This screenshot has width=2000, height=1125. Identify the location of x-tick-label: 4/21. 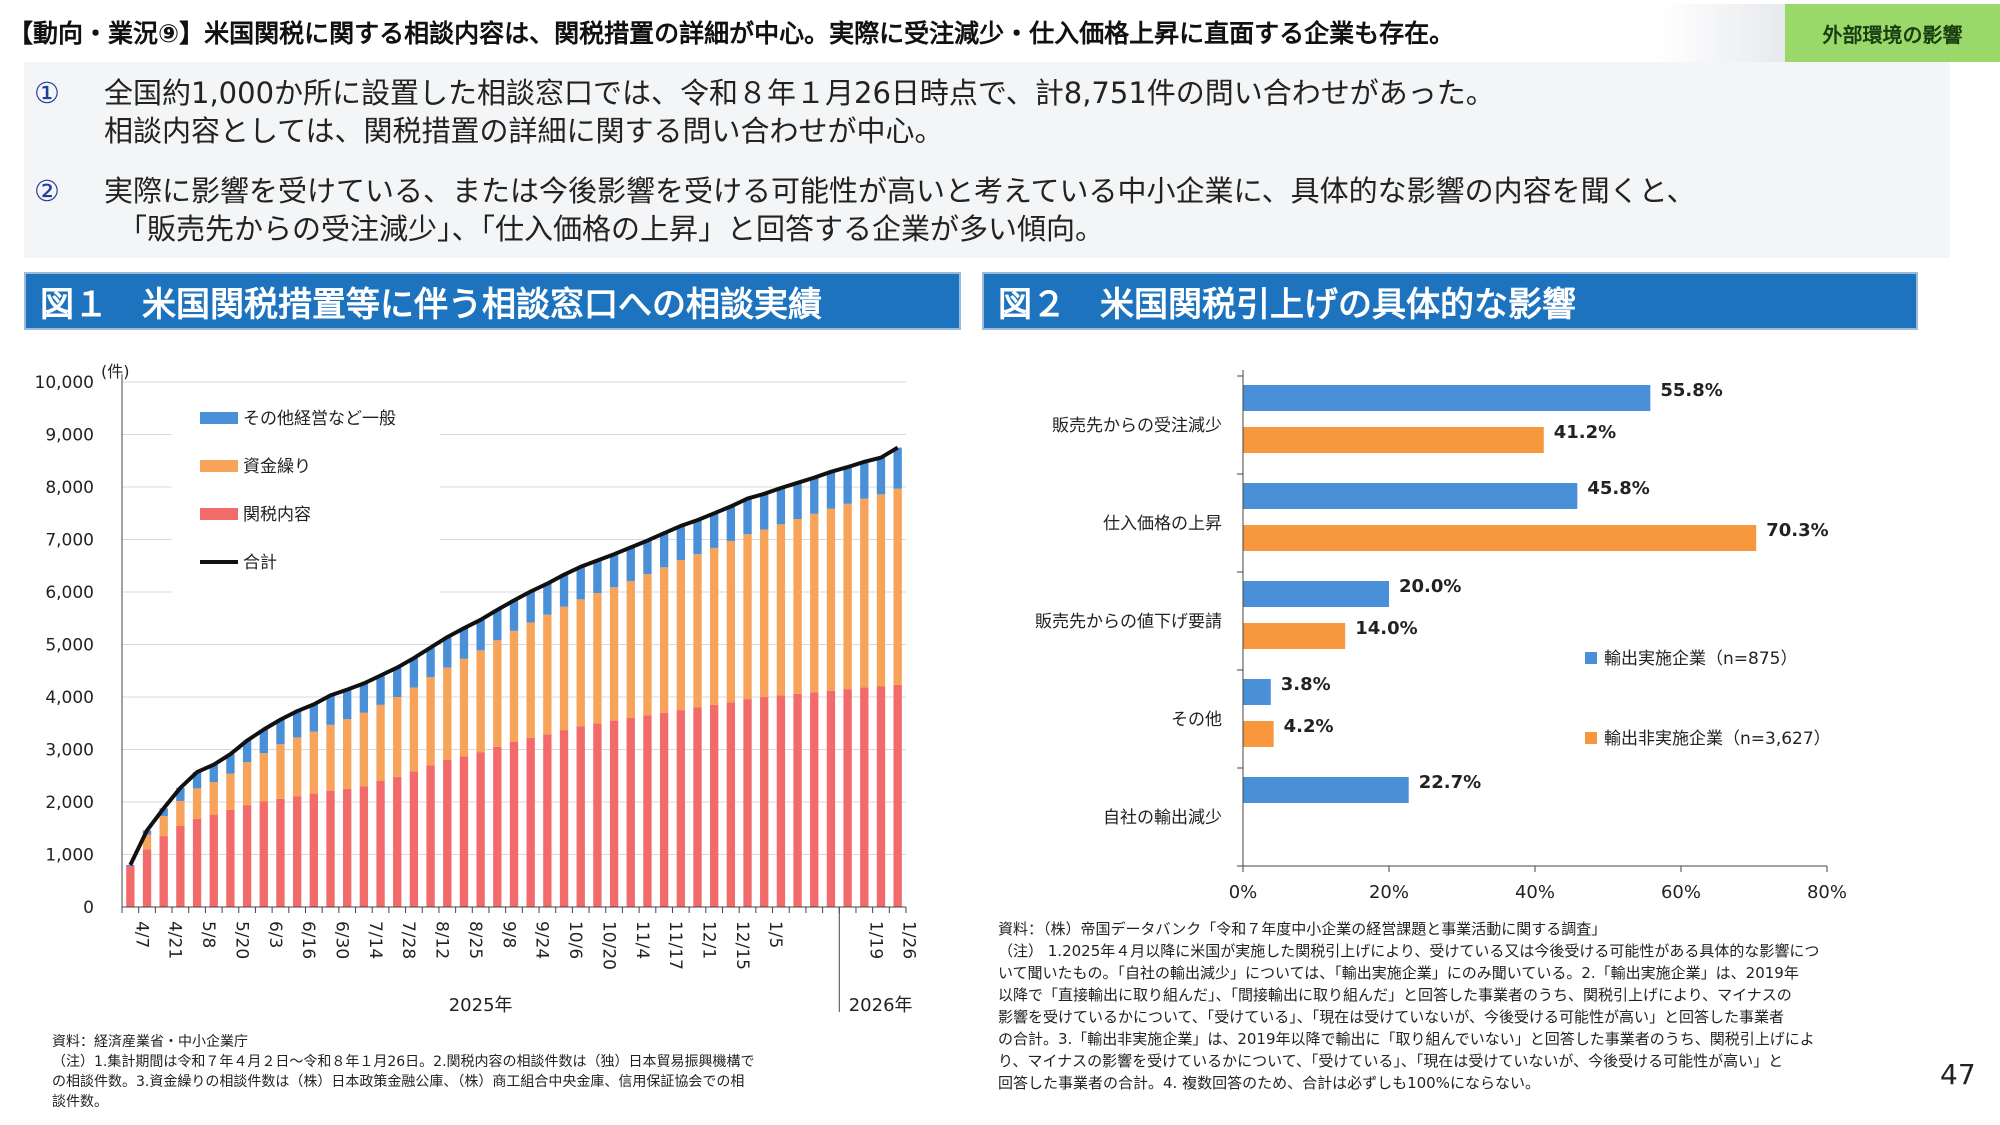
(175, 940).